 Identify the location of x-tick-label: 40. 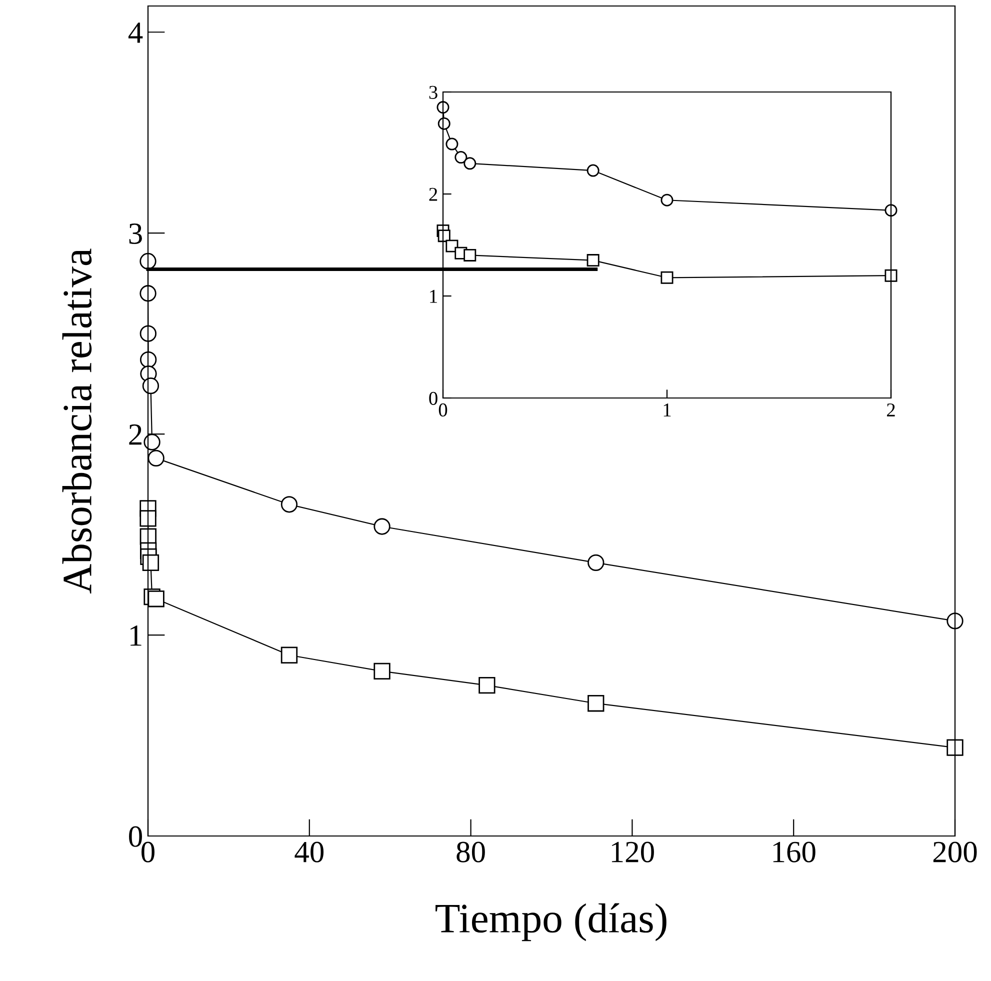
(309, 852).